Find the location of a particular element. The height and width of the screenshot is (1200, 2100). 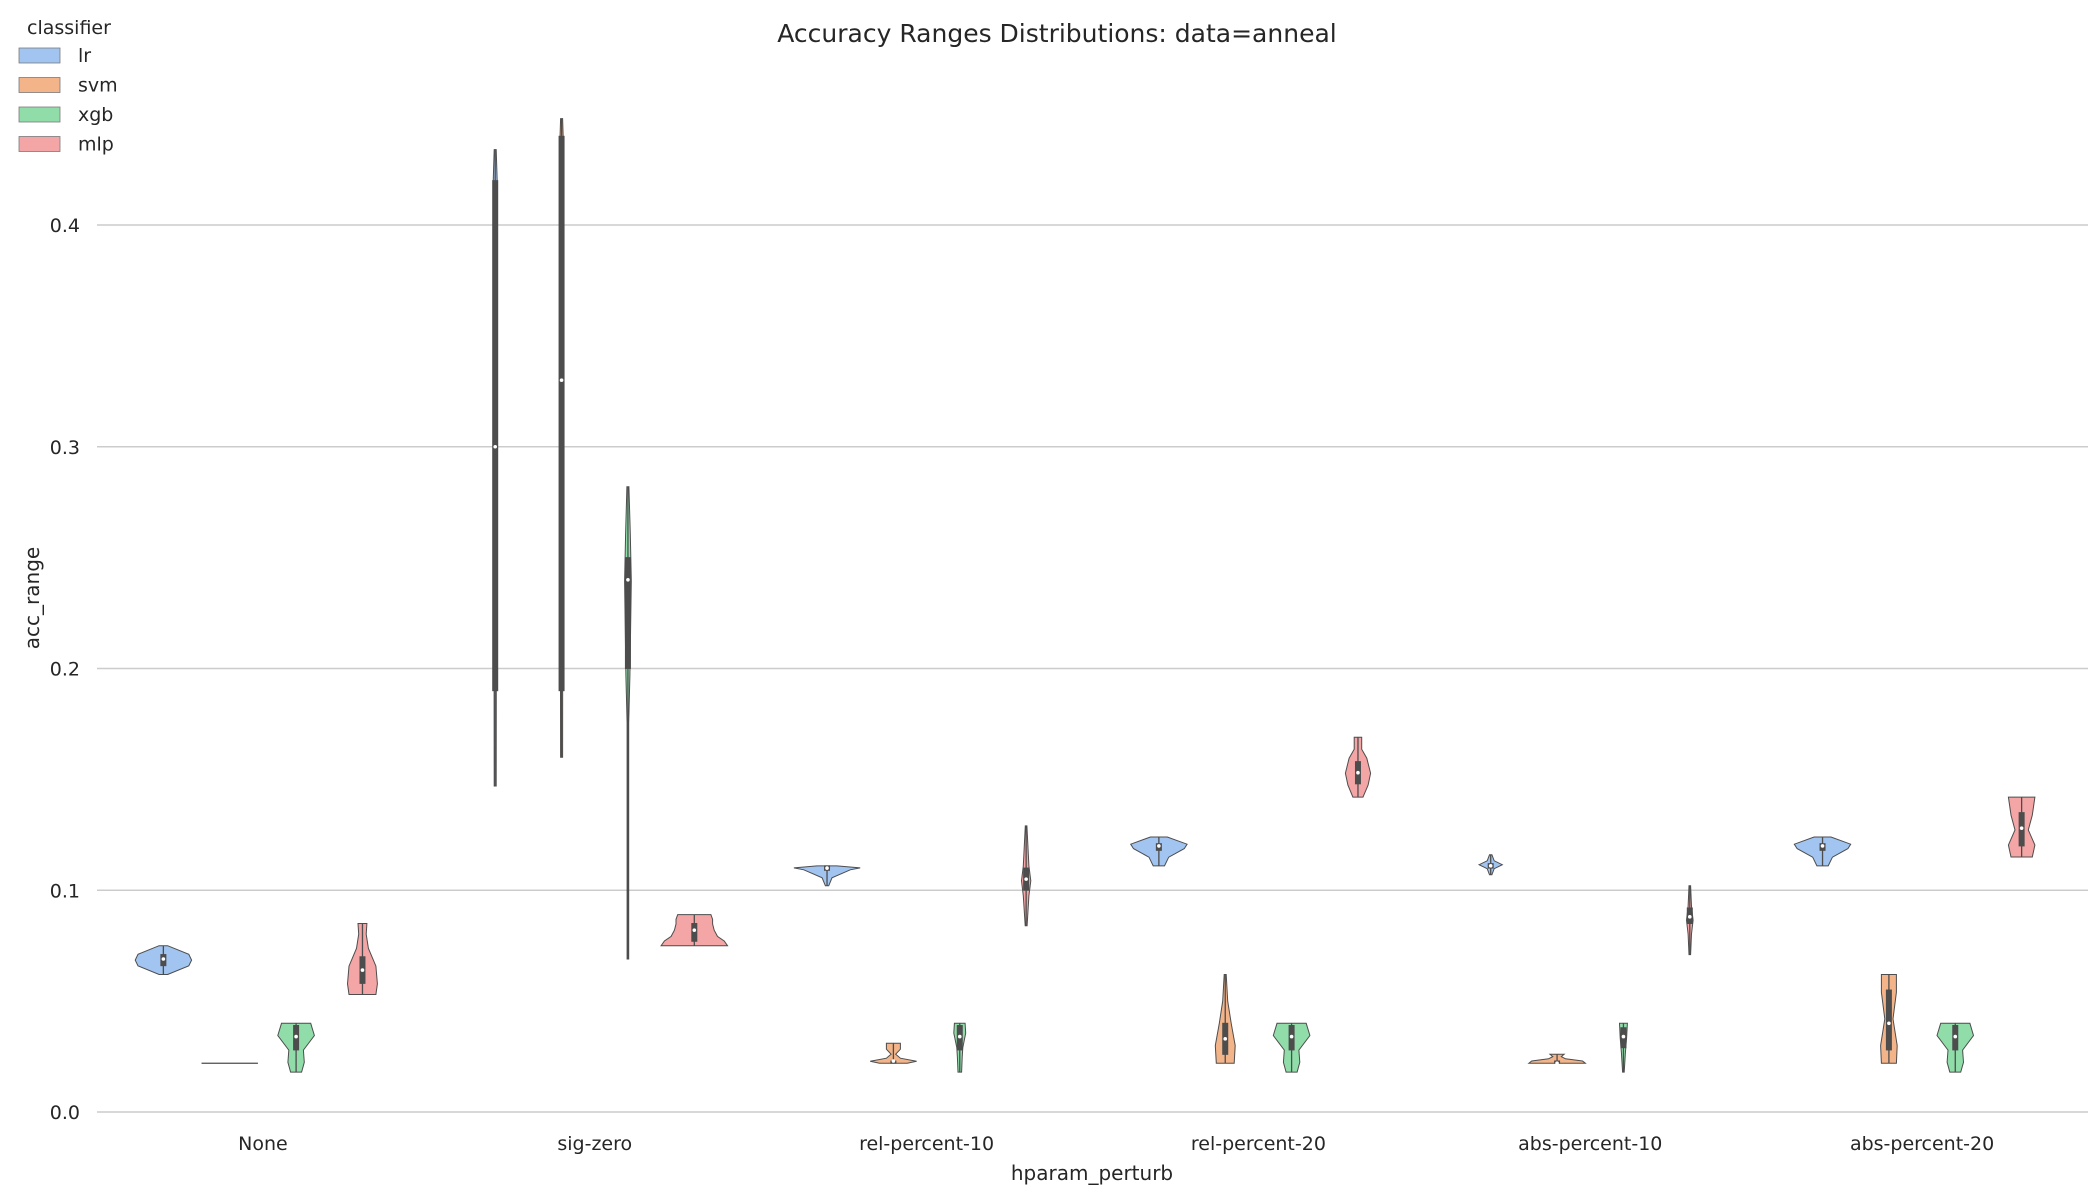

violin-svm-sig-zero is located at coordinates (561, 438).